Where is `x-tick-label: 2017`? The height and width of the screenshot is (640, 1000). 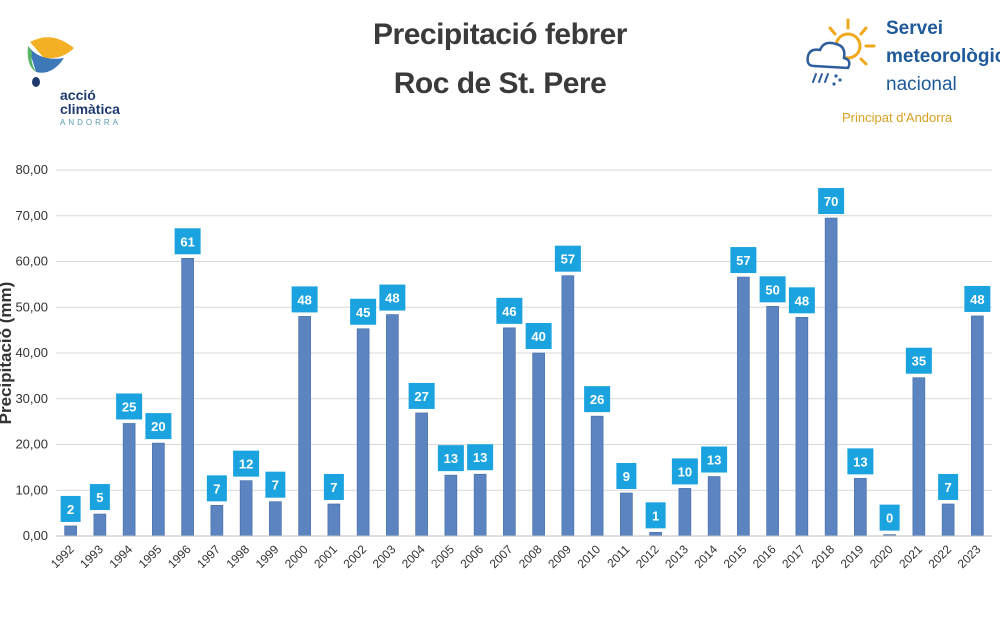
x-tick-label: 2017 is located at coordinates (793, 556).